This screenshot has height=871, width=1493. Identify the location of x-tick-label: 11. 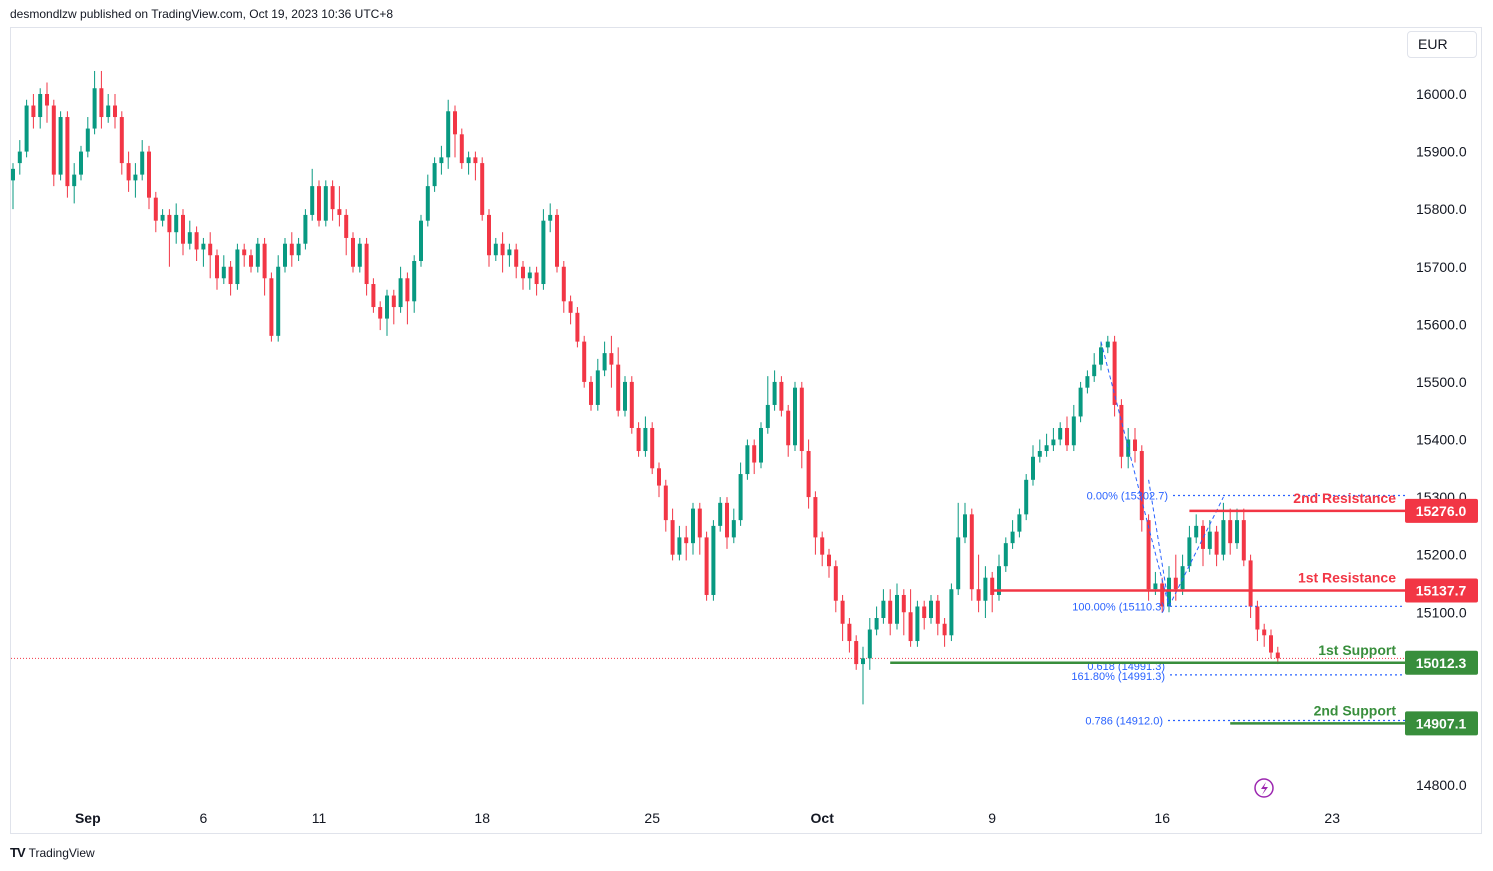
(319, 818).